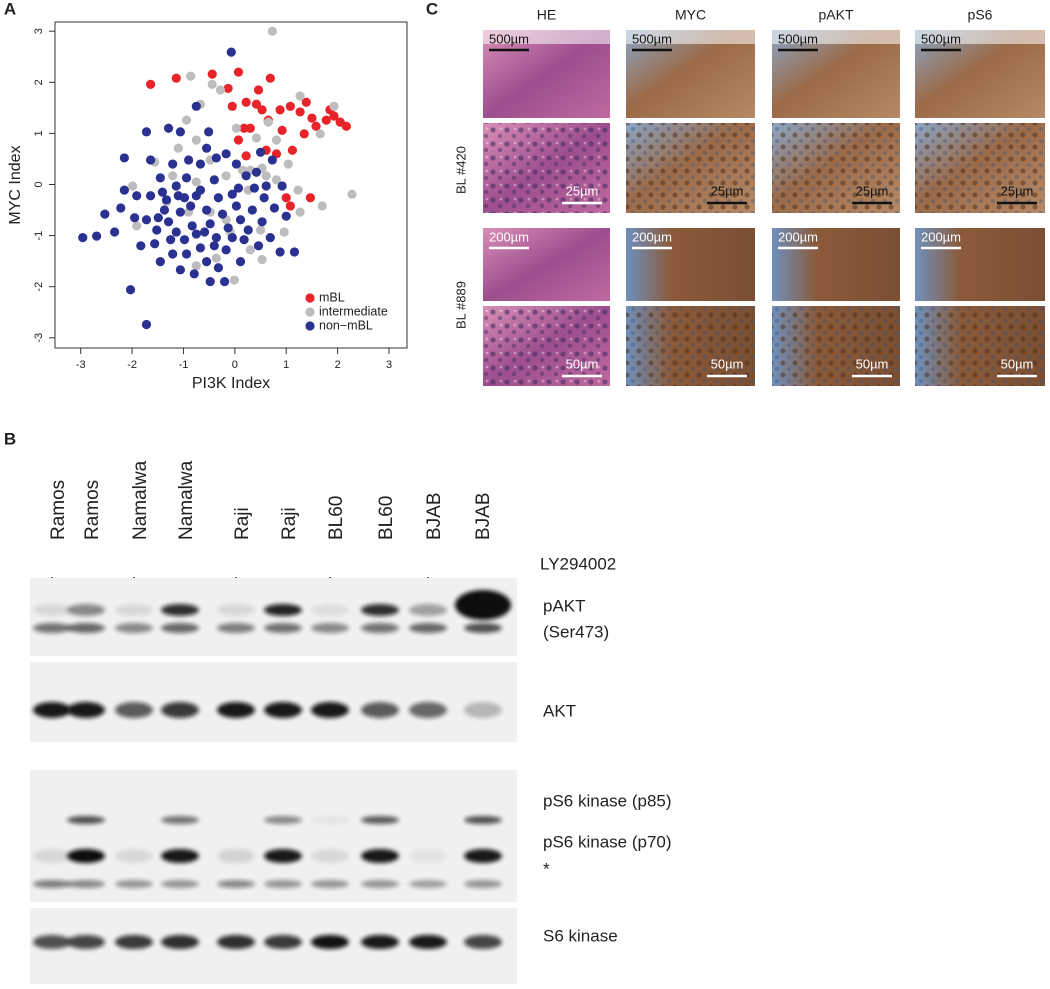  Describe the element at coordinates (10, 9) in the screenshot. I see `panel-label: A` at that location.